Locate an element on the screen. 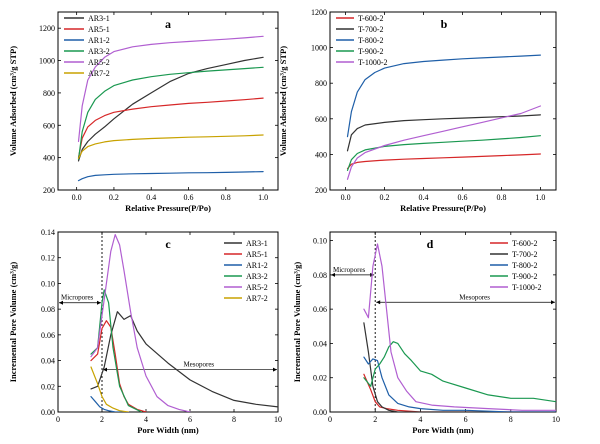 This screenshot has width=600, height=444. y-tick-label: 600 is located at coordinates (321, 119).